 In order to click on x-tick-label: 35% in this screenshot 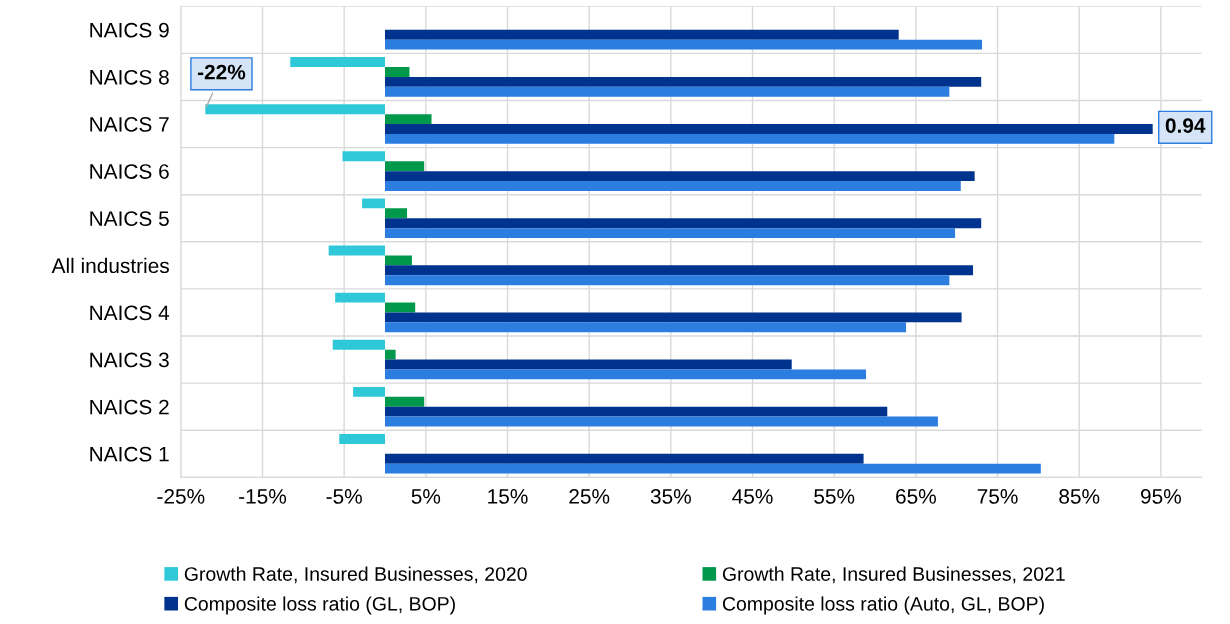, I will do `click(670, 496)`.